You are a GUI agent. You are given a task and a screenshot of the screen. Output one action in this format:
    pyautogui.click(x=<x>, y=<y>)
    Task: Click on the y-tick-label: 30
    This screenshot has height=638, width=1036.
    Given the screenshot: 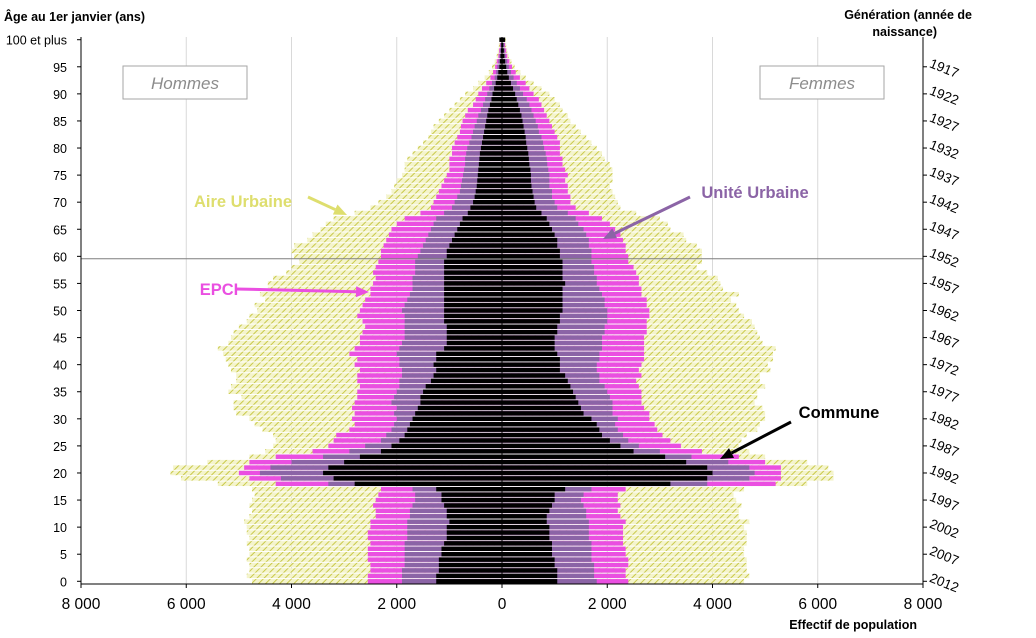 What is the action you would take?
    pyautogui.click(x=60, y=420)
    